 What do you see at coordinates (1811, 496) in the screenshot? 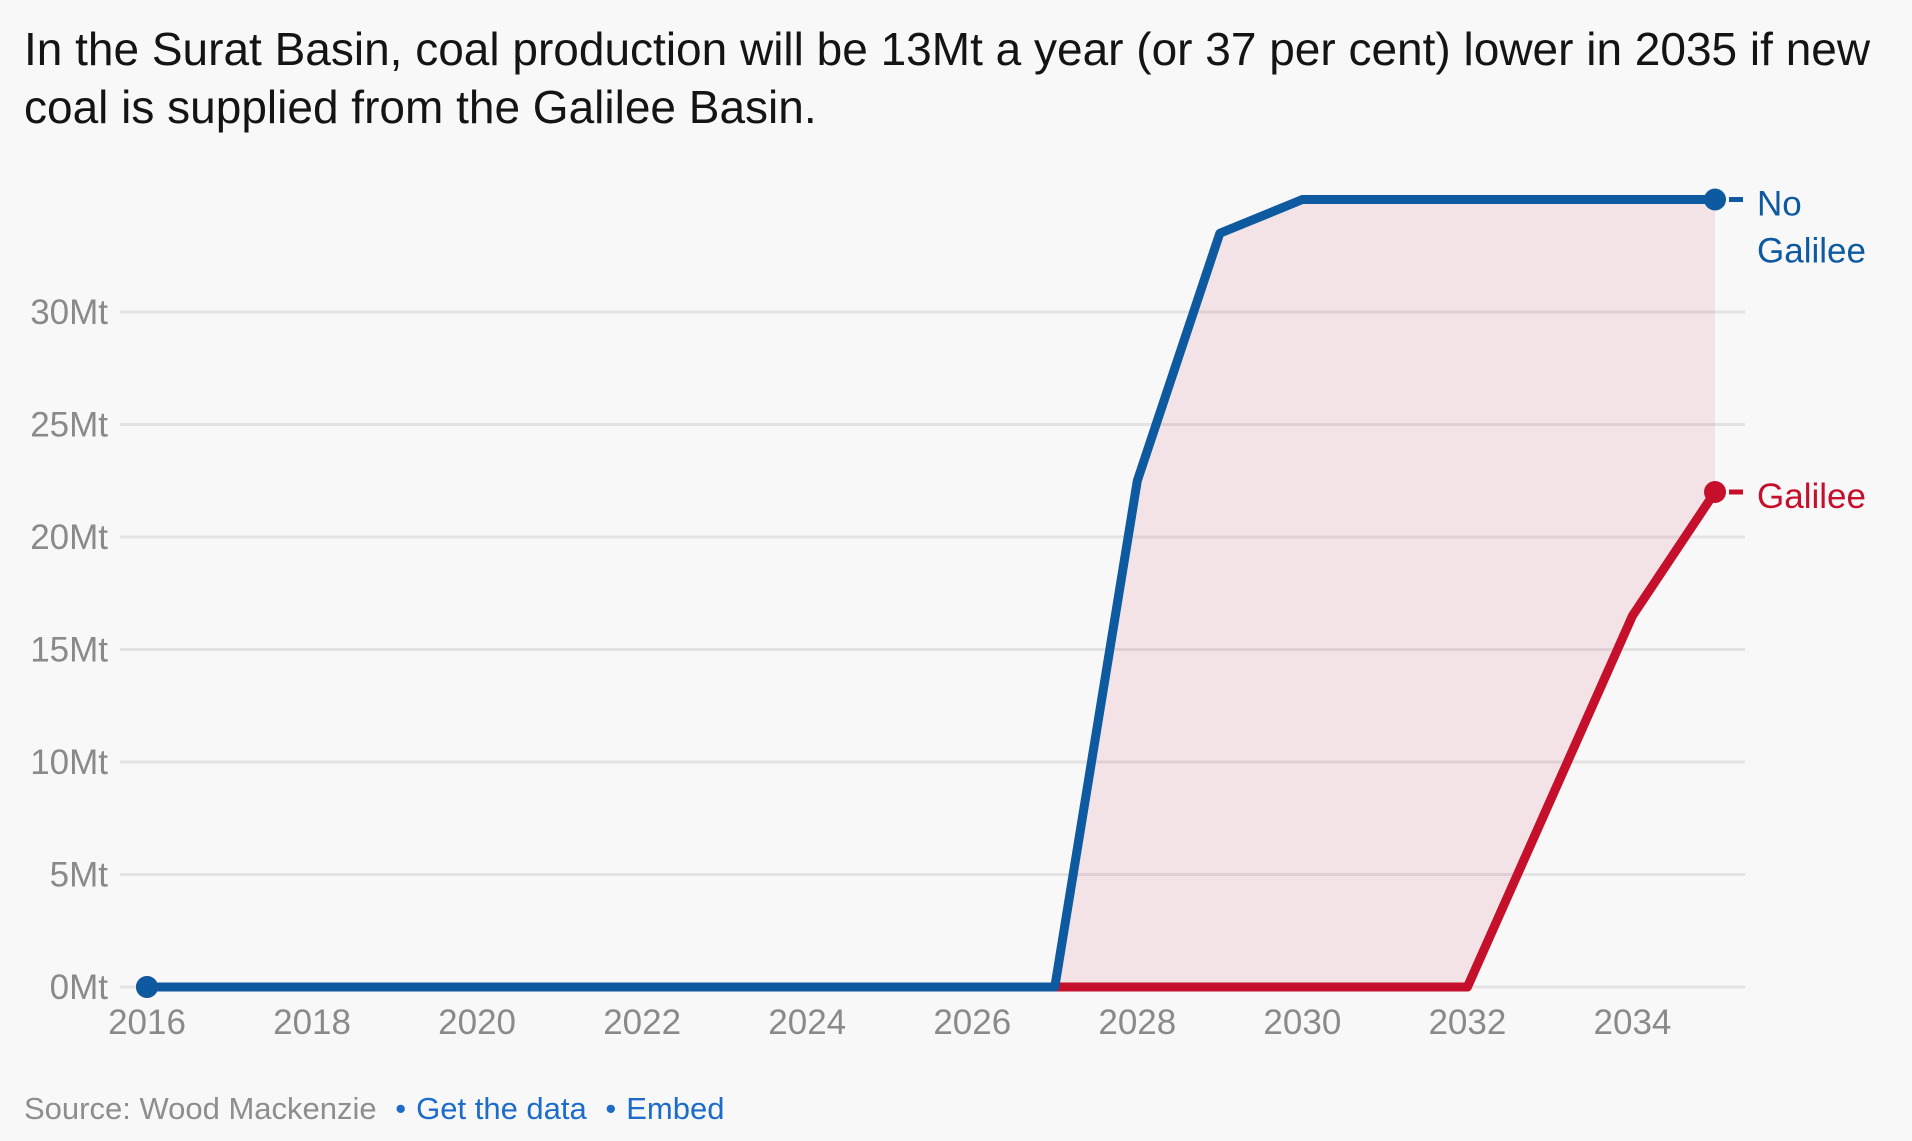
I see `series-label-galilee: Galilee` at bounding box center [1811, 496].